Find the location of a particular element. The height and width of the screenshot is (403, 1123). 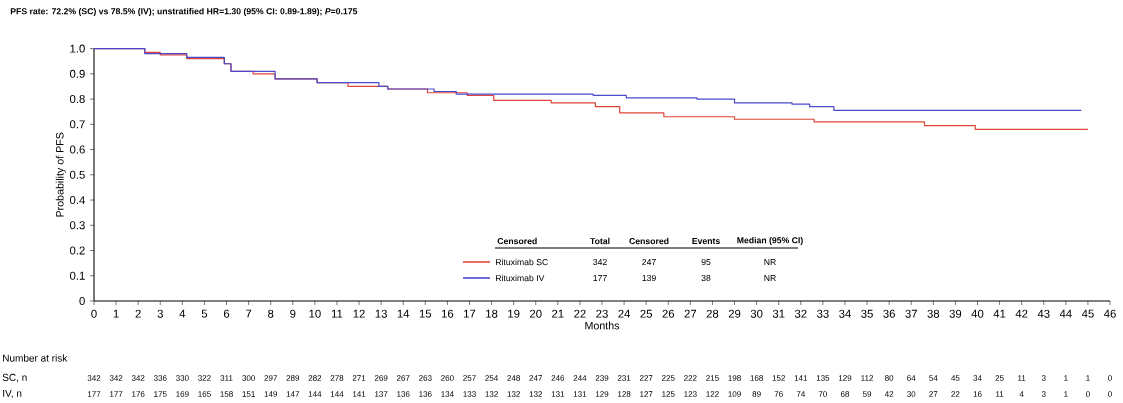

x-tick-label: 20 is located at coordinates (536, 313).